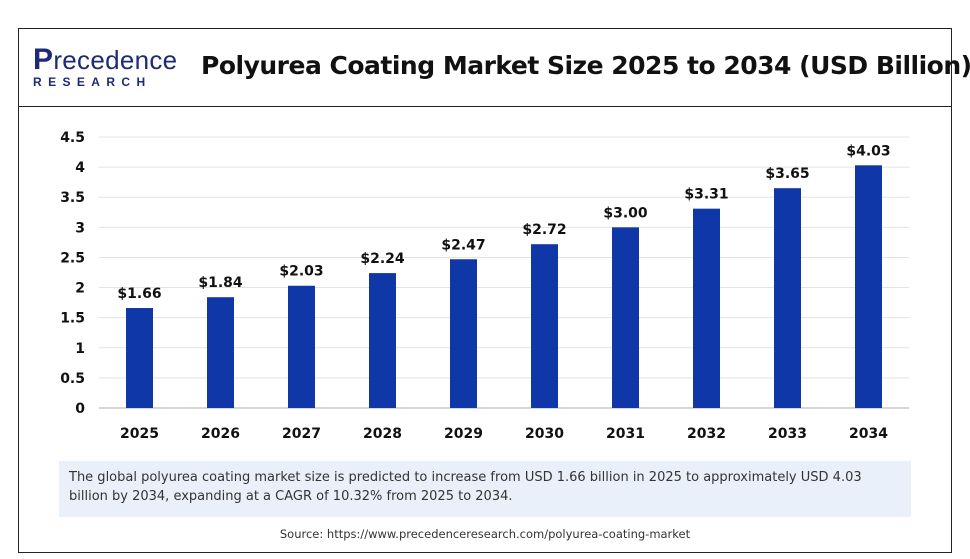 This screenshot has width=970, height=559. What do you see at coordinates (787, 174) in the screenshot?
I see `data-label: $3.65` at bounding box center [787, 174].